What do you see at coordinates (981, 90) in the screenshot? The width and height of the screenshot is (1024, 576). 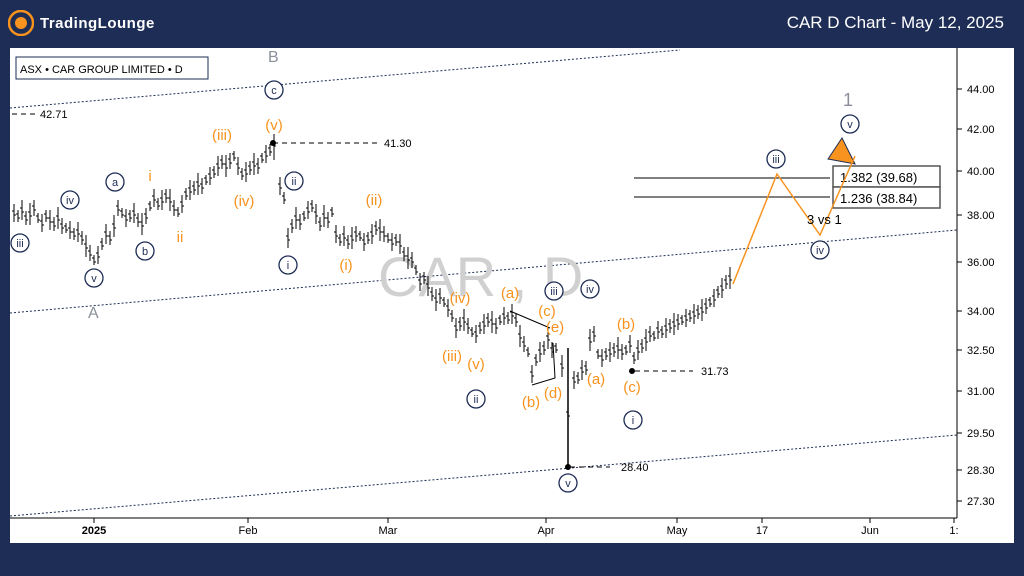 I see `y-tick-label: 44.00` at bounding box center [981, 90].